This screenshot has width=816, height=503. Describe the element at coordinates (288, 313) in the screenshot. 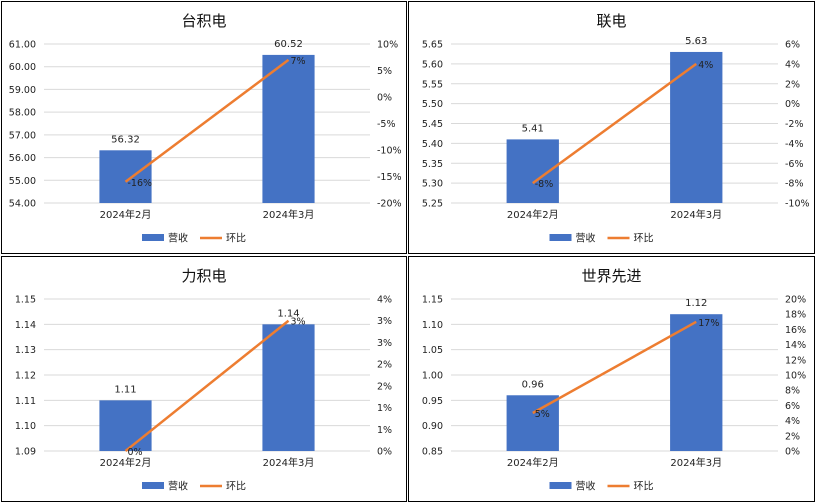

I see `bar-data-label: 1.14` at that location.